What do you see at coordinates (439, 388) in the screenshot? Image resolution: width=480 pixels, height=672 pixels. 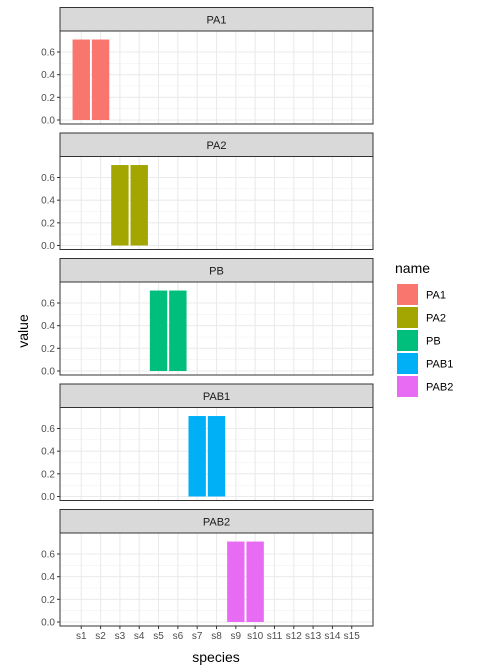 I see `legend-label-pab2: PAB2` at bounding box center [439, 388].